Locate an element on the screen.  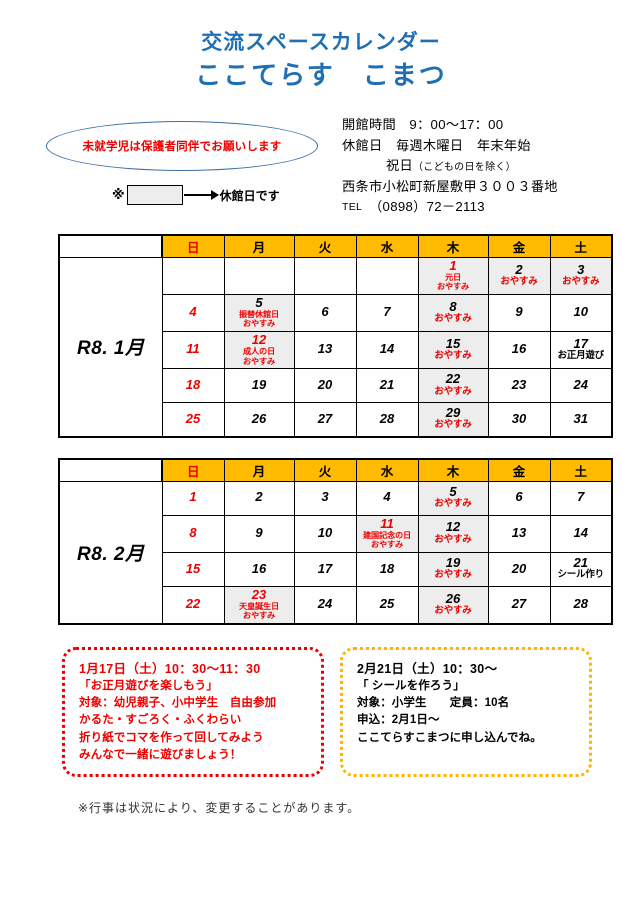
day-cell-1: 1 元日 おやすみ is located at coordinates (453, 275).